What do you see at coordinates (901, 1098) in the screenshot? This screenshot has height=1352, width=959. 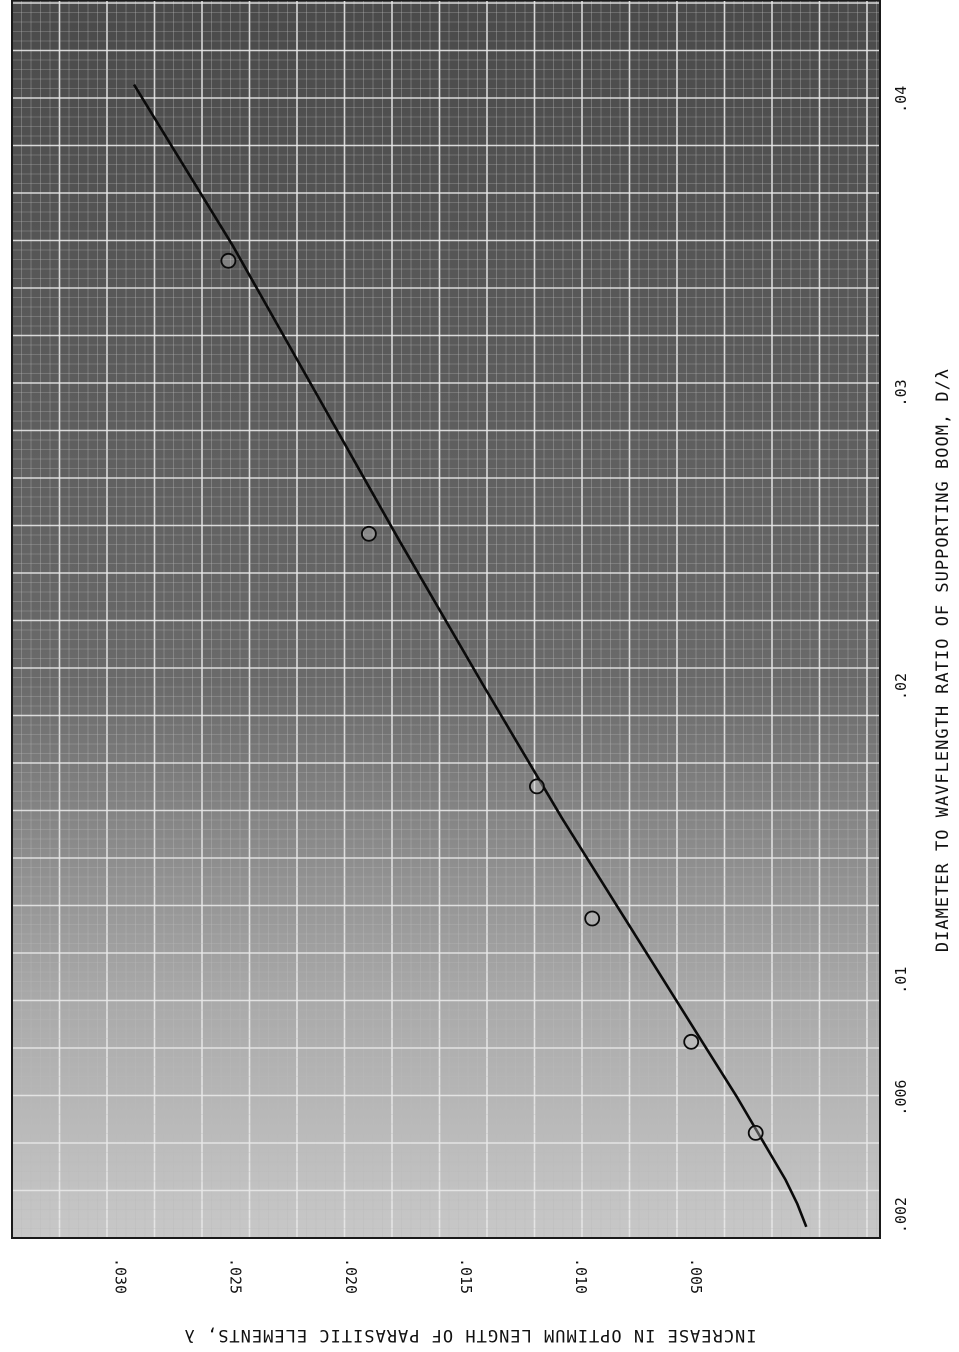 I see `x-tick-label: .006` at bounding box center [901, 1098].